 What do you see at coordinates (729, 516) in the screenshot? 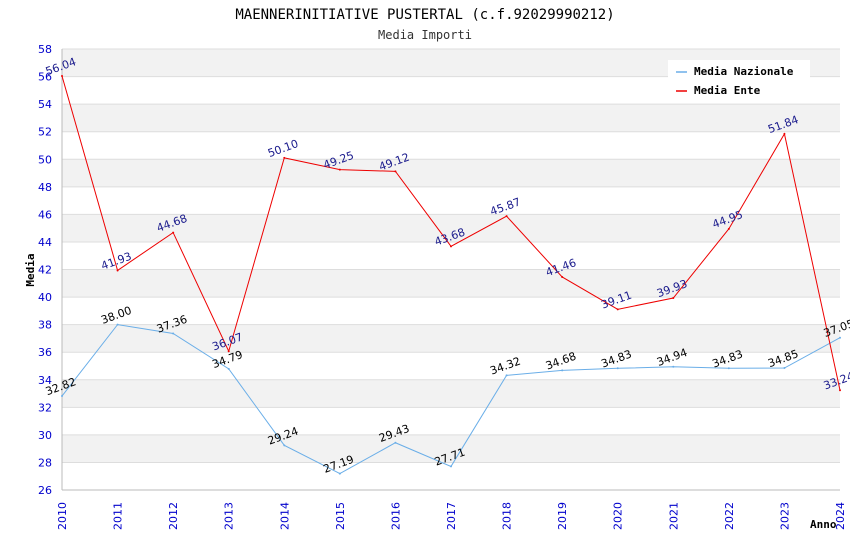
I see `x-tick-label: 2022` at bounding box center [729, 516].